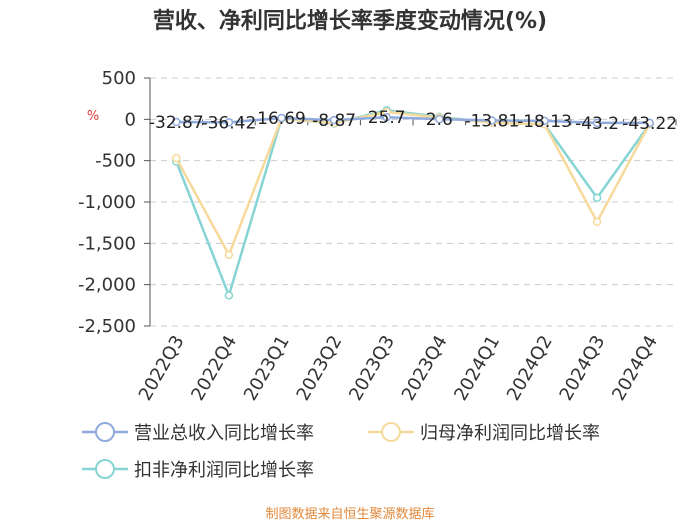 This screenshot has width=700, height=525. I want to click on data-label: -18.13, so click(544, 122).